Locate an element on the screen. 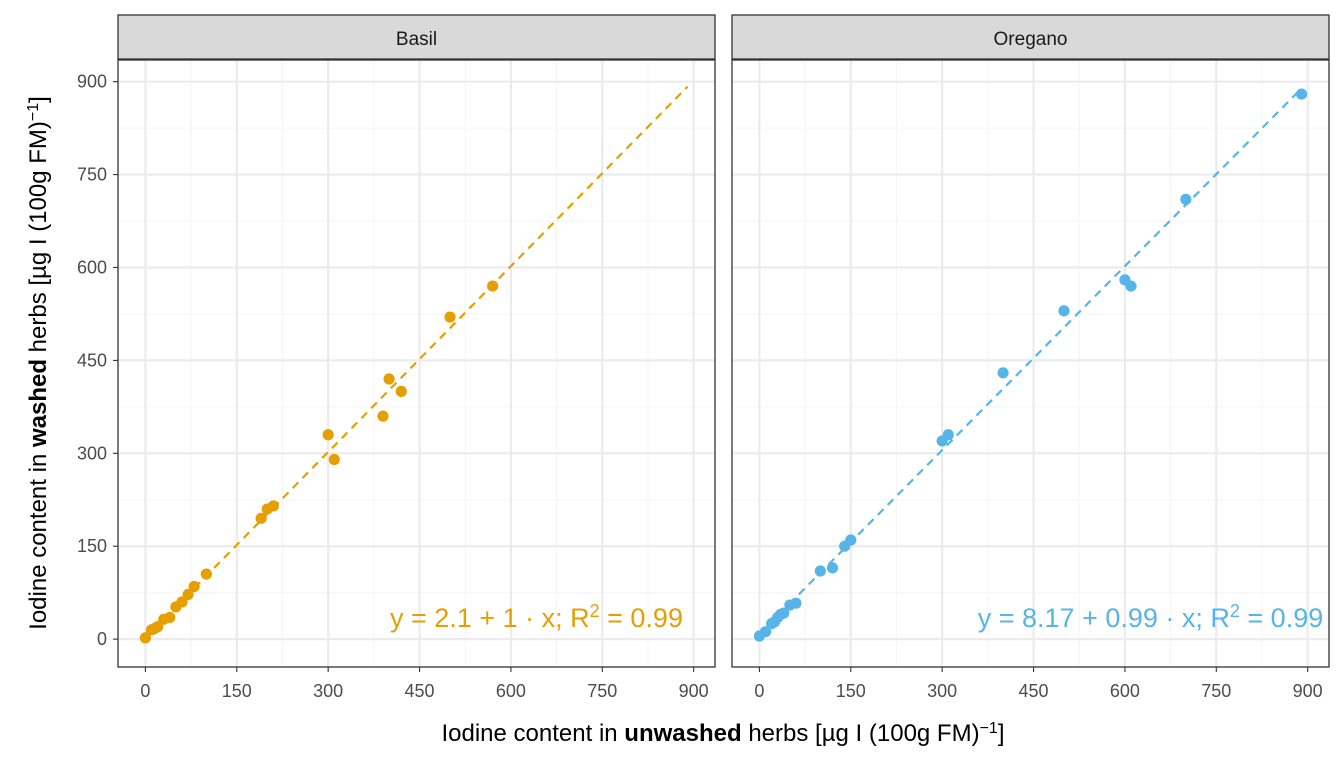 This screenshot has height=768, width=1344. y-tick-label: 900 is located at coordinates (92, 82).